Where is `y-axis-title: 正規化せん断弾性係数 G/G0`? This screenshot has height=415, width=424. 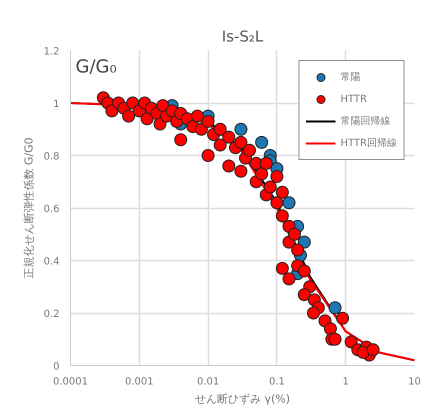 y-axis-title: 正規化せん断弾性係数 G/G0 is located at coordinates (29, 208).